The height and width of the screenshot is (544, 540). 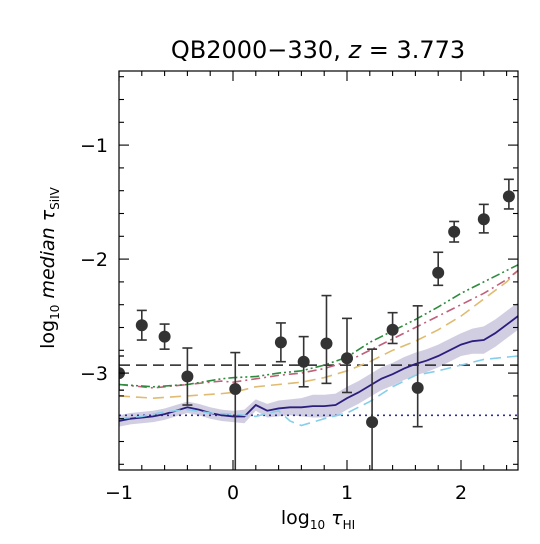 I want to click on y-tick-label: −1, so click(x=94, y=146).